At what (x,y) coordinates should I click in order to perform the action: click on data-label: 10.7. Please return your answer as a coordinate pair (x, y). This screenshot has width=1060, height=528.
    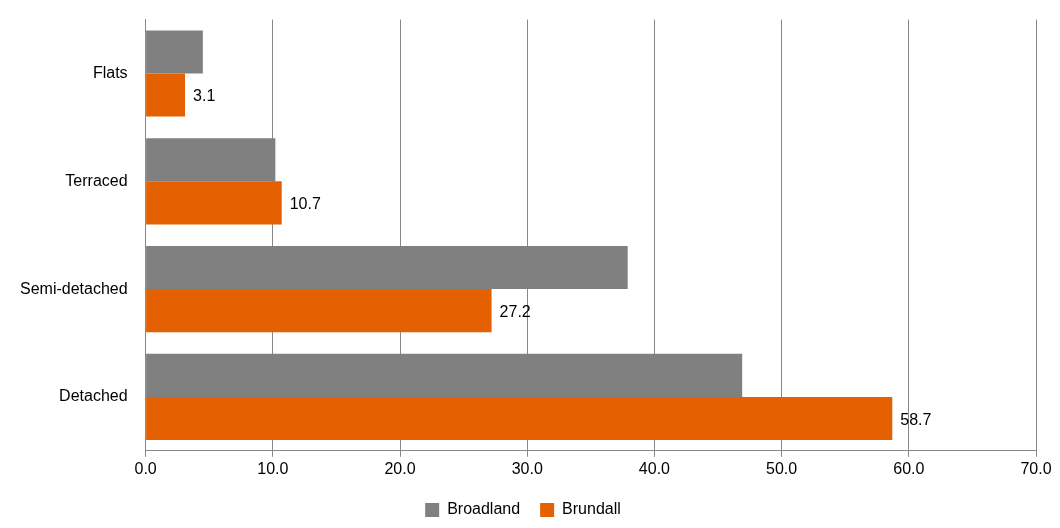
    Looking at the image, I should click on (305, 204).